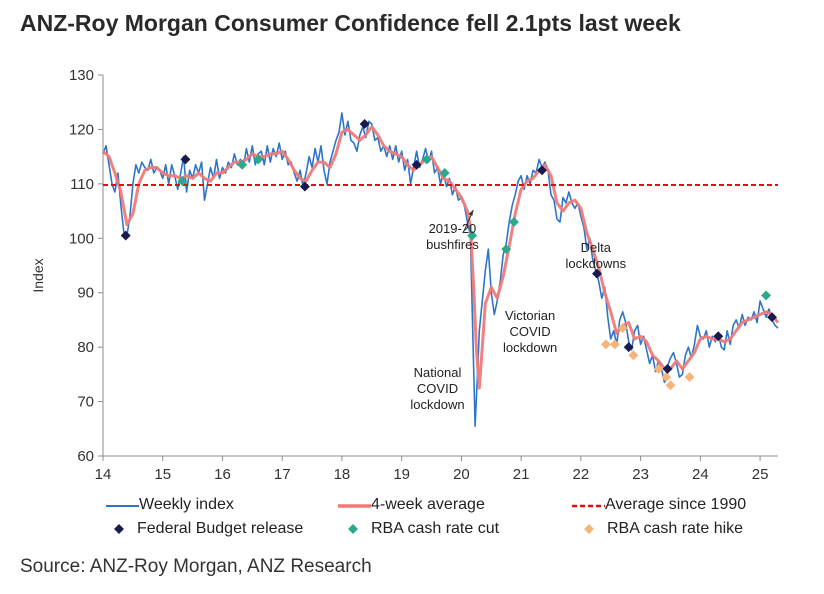 The height and width of the screenshot is (594, 824). Describe the element at coordinates (85, 456) in the screenshot. I see `y-tick-label: 60` at that location.